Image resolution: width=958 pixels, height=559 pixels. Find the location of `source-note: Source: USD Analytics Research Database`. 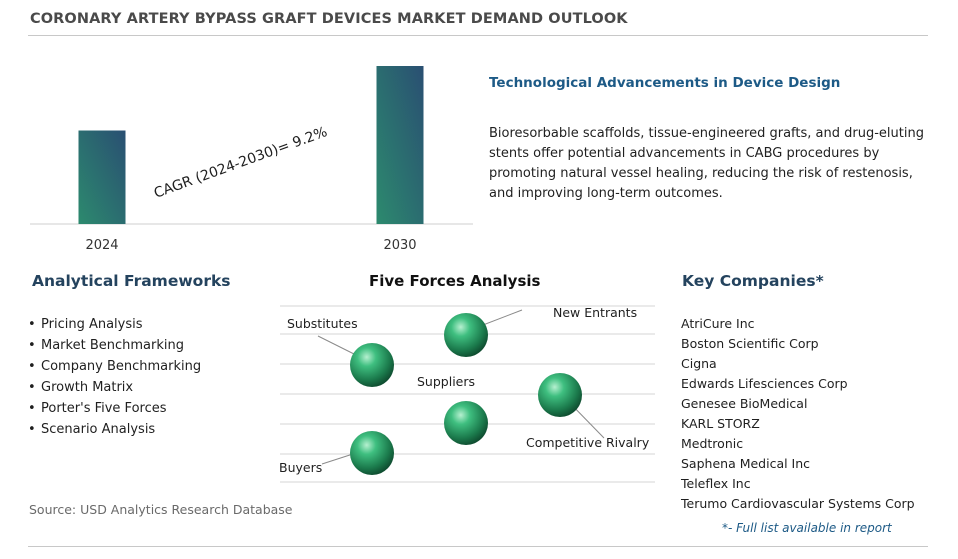

source-note: Source: USD Analytics Research Database is located at coordinates (161, 509).